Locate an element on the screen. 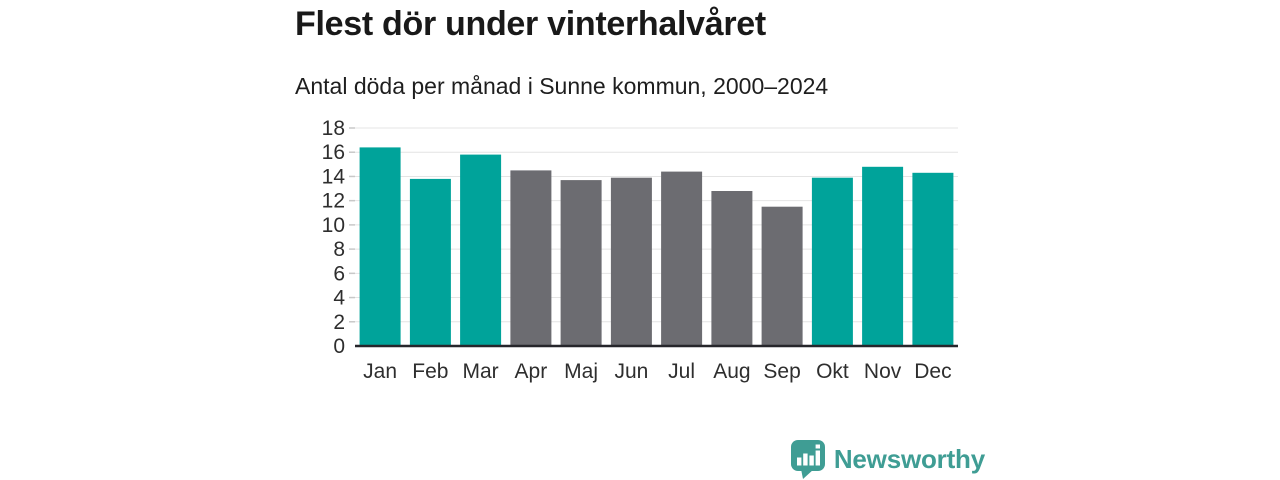 The width and height of the screenshot is (1280, 480). x-tick-label-aug: Aug is located at coordinates (731, 371).